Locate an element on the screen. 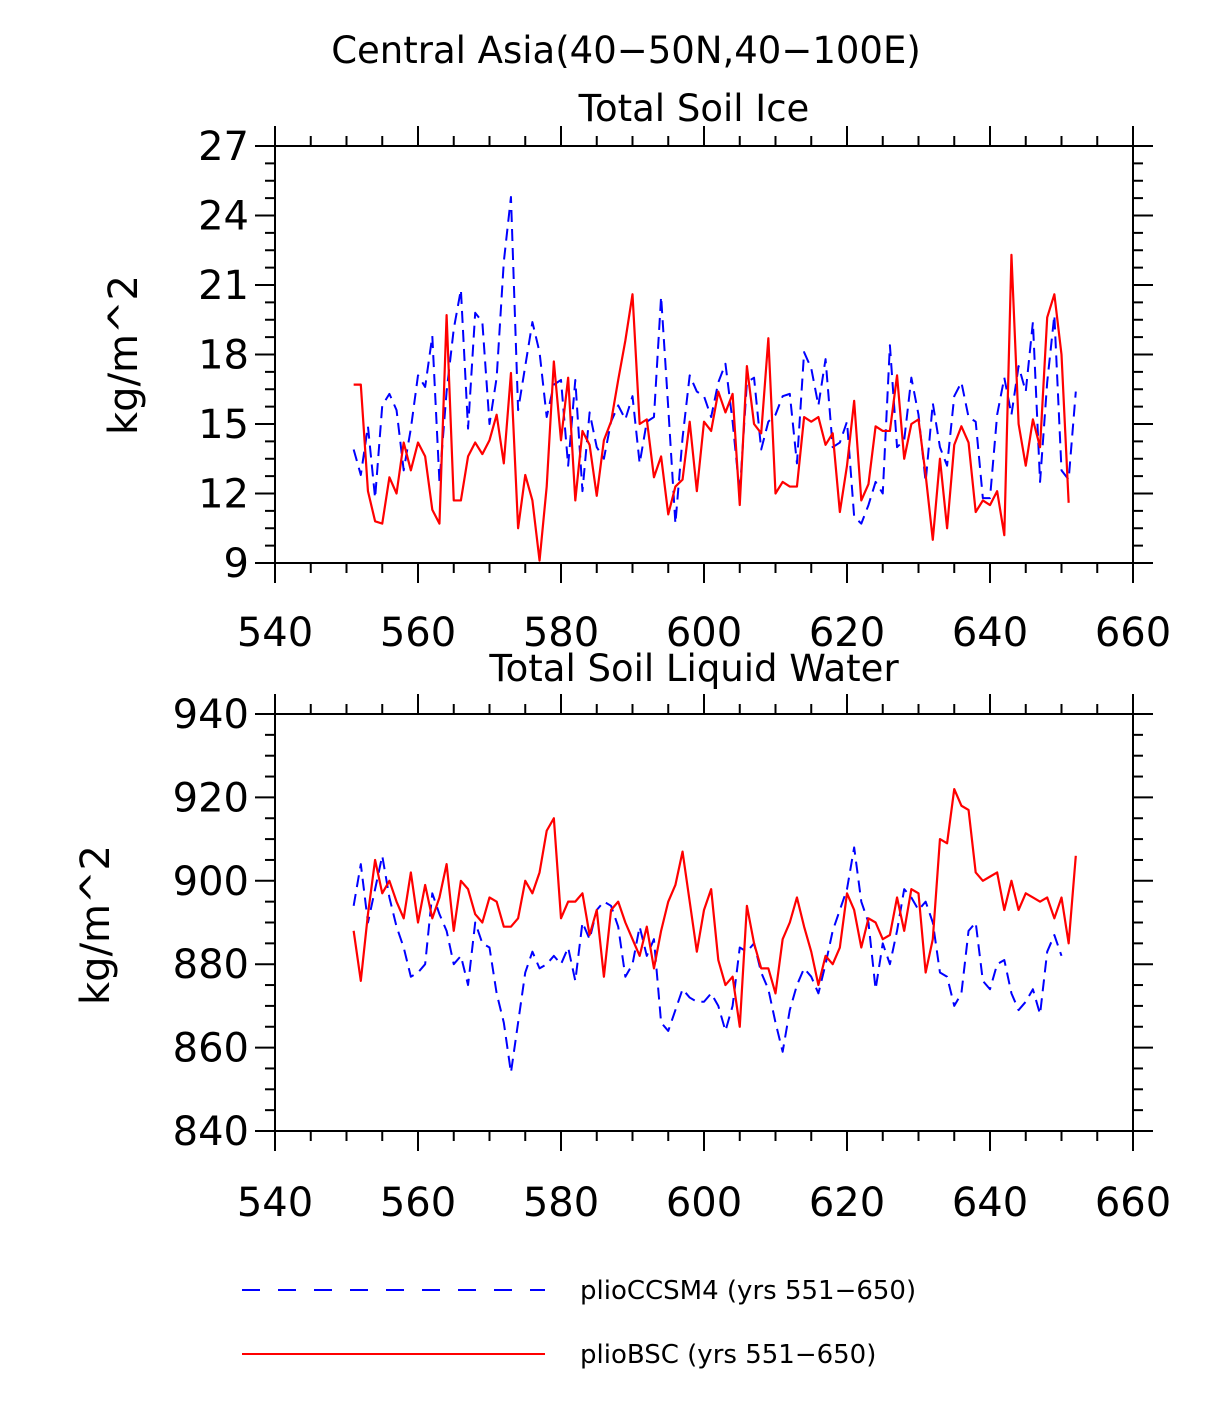 The width and height of the screenshot is (1224, 1420). panel-2-series-2-line is located at coordinates (714, 907).